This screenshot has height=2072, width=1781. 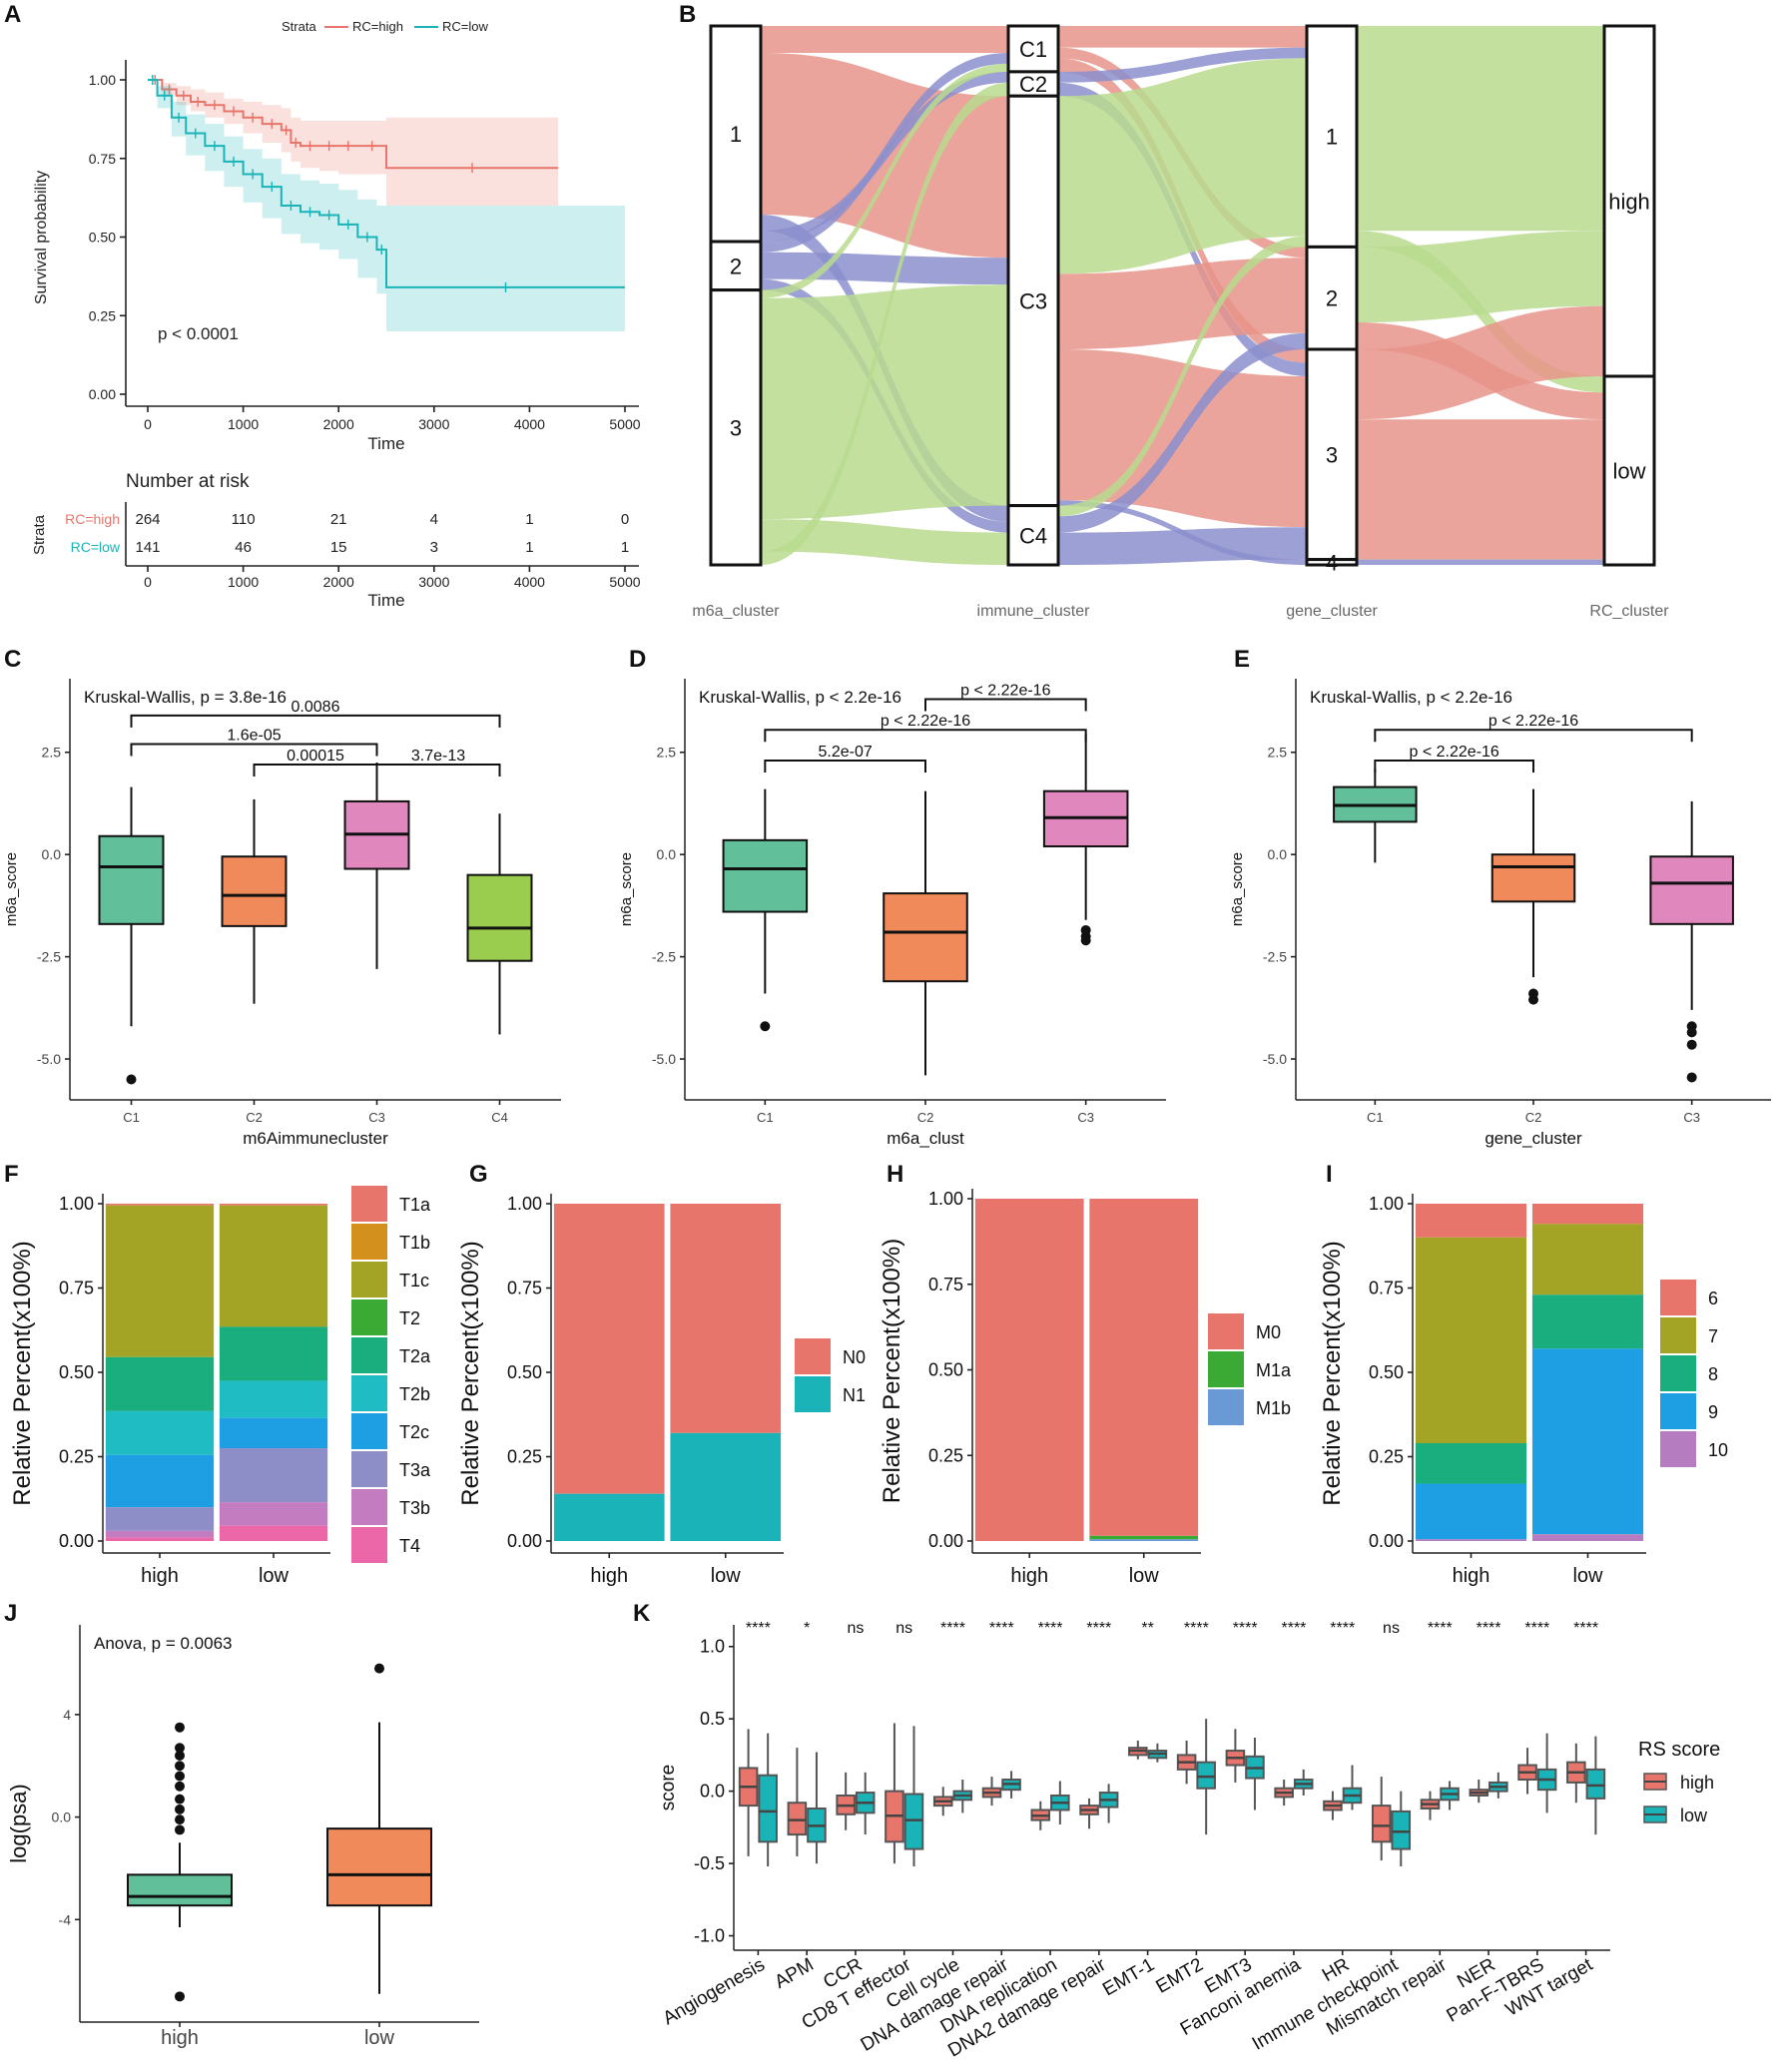 I want to click on stack-segment-N0, so click(x=726, y=1319).